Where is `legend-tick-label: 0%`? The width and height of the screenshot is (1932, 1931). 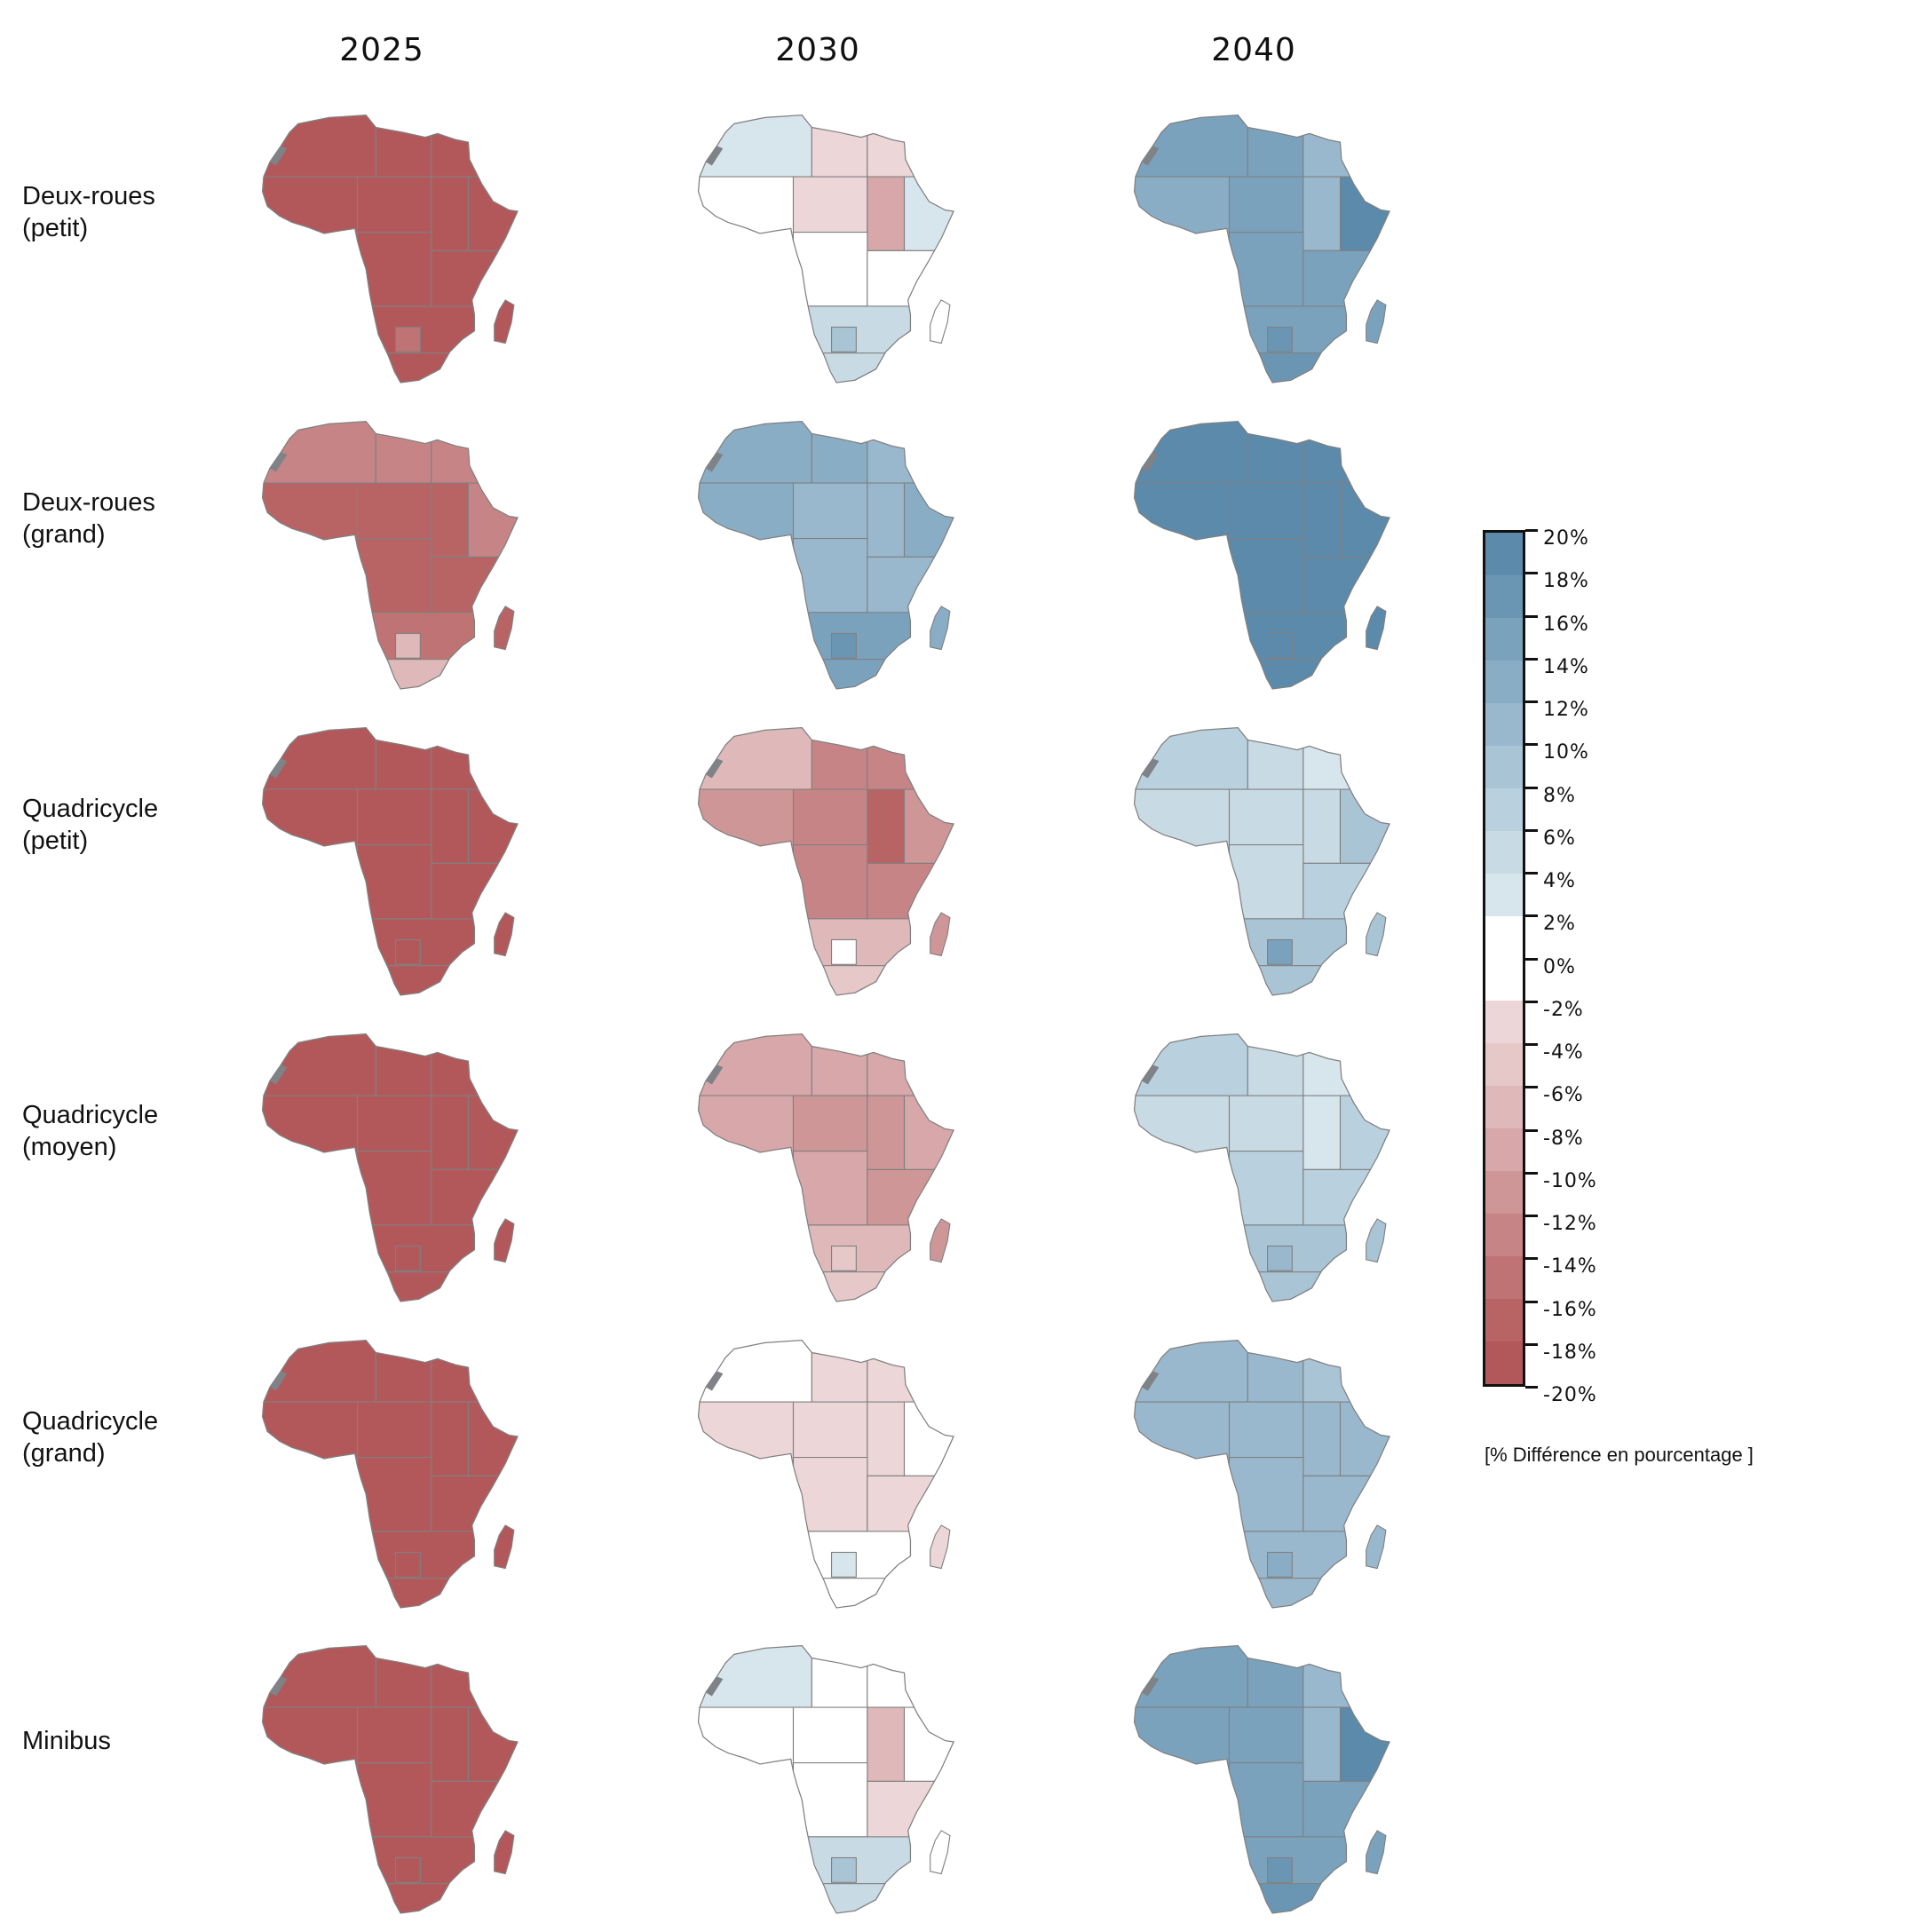
legend-tick-label: 0% is located at coordinates (1559, 966).